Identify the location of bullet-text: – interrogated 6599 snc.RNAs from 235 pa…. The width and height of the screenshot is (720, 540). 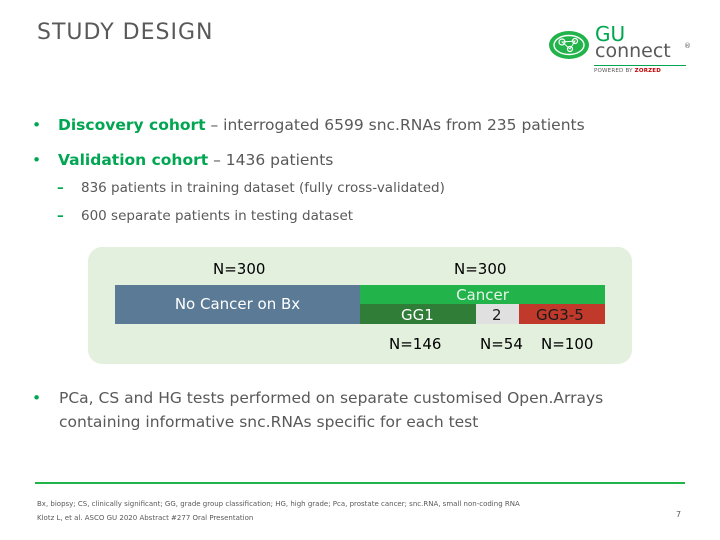
(395, 125).